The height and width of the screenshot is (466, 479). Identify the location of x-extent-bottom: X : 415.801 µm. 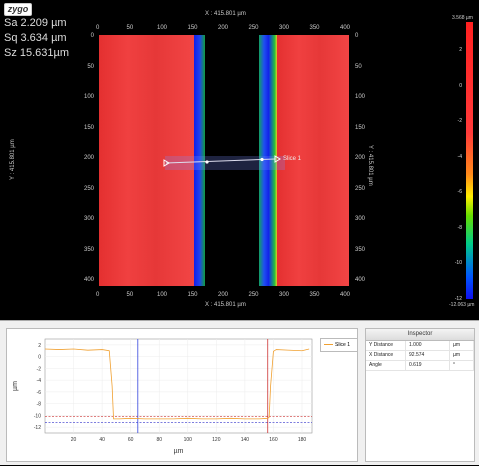
(225, 305).